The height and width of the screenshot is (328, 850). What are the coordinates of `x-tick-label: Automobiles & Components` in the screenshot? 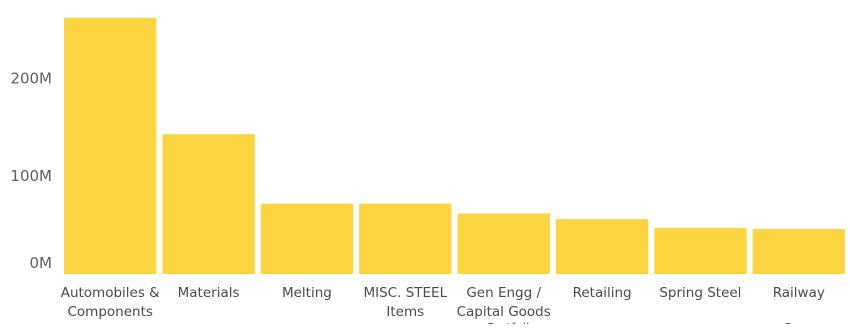 It's located at (110, 302).